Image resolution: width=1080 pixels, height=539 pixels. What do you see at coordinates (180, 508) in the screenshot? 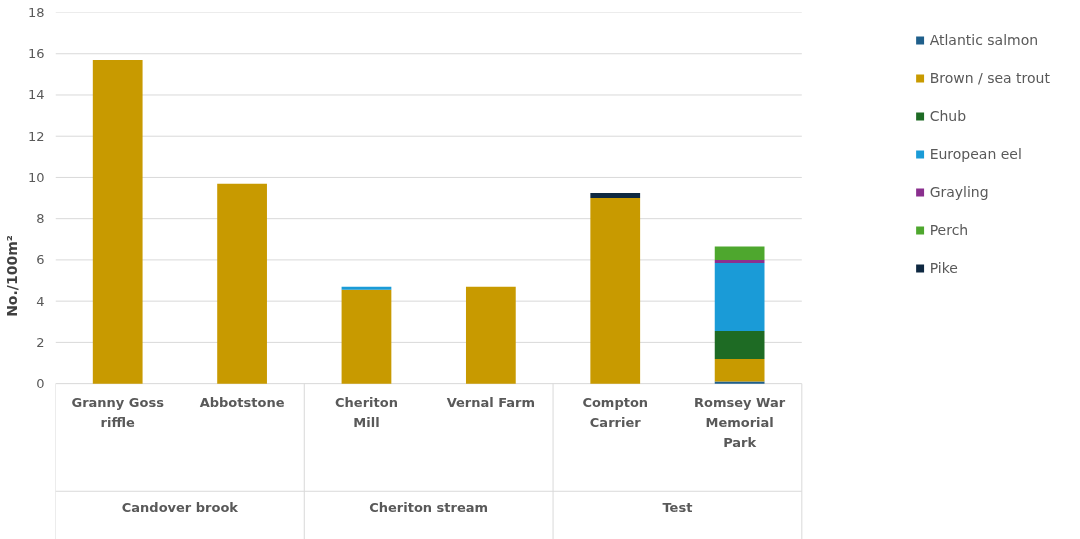
I see `text: Candover brook` at bounding box center [180, 508].